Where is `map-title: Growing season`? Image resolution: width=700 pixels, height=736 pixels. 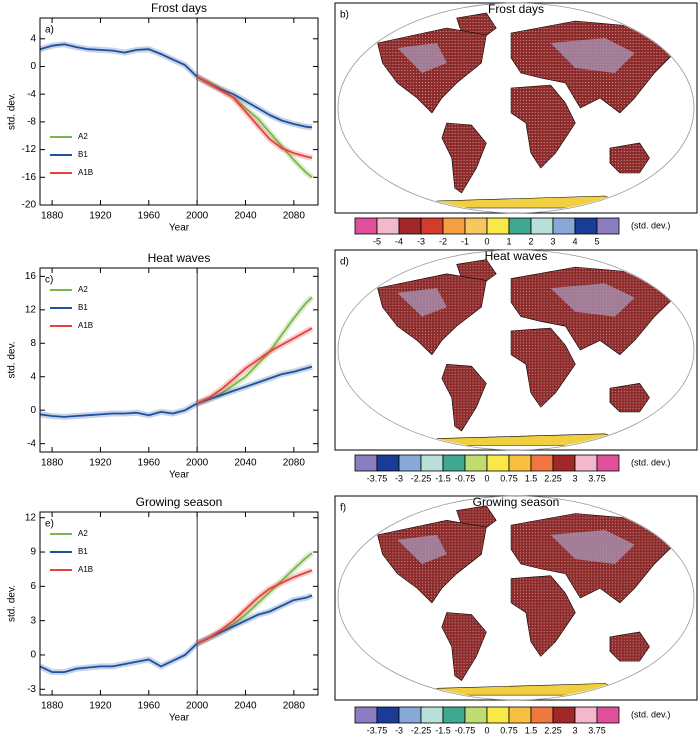 map-title: Growing season is located at coordinates (516, 502).